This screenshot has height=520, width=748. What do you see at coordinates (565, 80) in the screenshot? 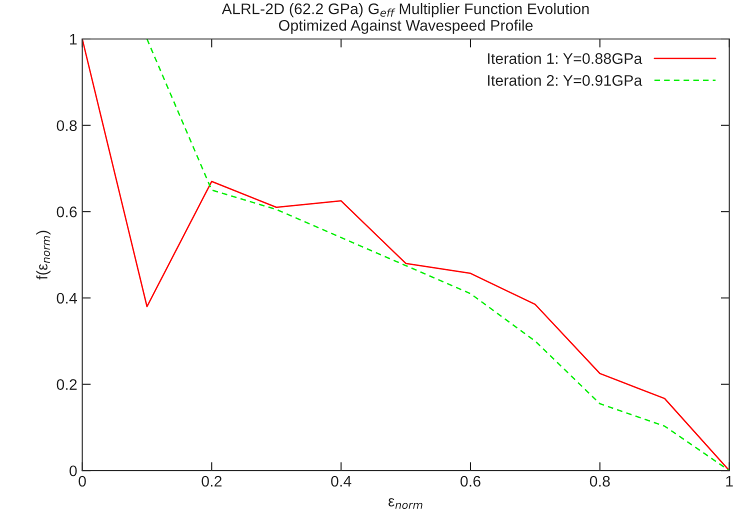
I see `legend-label: Iteration 2: Y=0.91GPa` at bounding box center [565, 80].